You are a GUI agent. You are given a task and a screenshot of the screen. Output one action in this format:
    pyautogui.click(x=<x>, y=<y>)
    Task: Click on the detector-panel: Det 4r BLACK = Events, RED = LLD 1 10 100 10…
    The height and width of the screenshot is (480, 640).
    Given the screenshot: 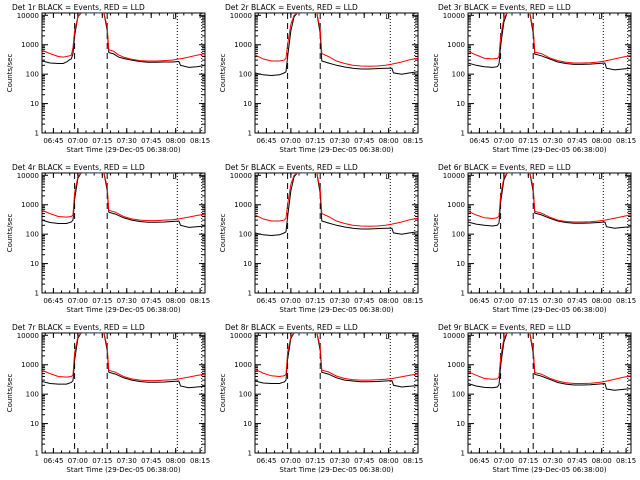 What is the action you would take?
    pyautogui.click(x=108, y=238)
    